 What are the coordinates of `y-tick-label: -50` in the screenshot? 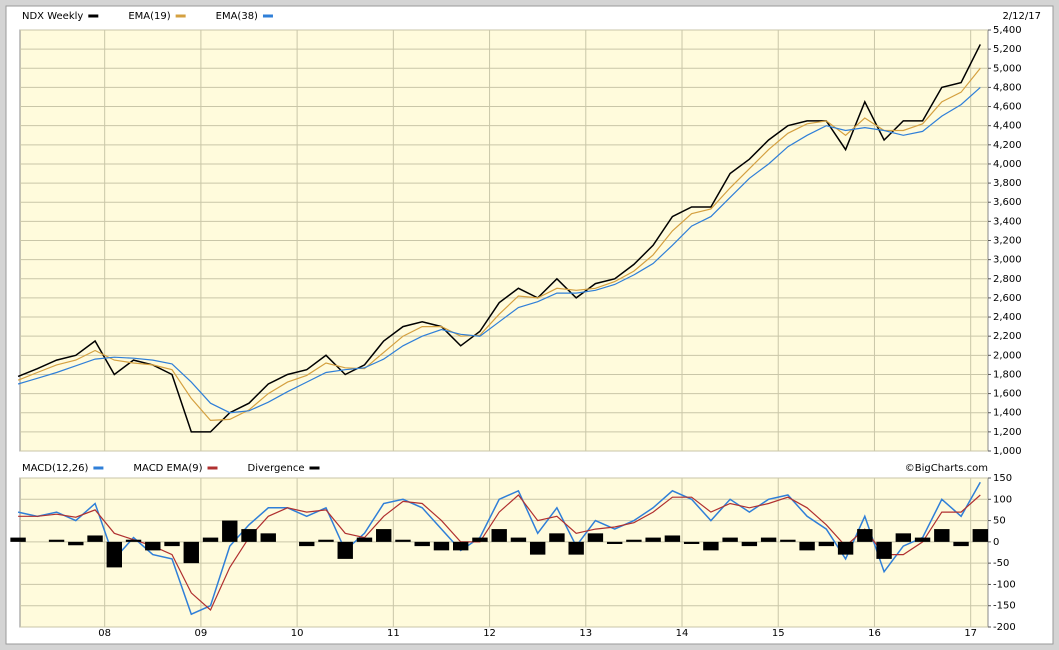 It's located at (1001, 563).